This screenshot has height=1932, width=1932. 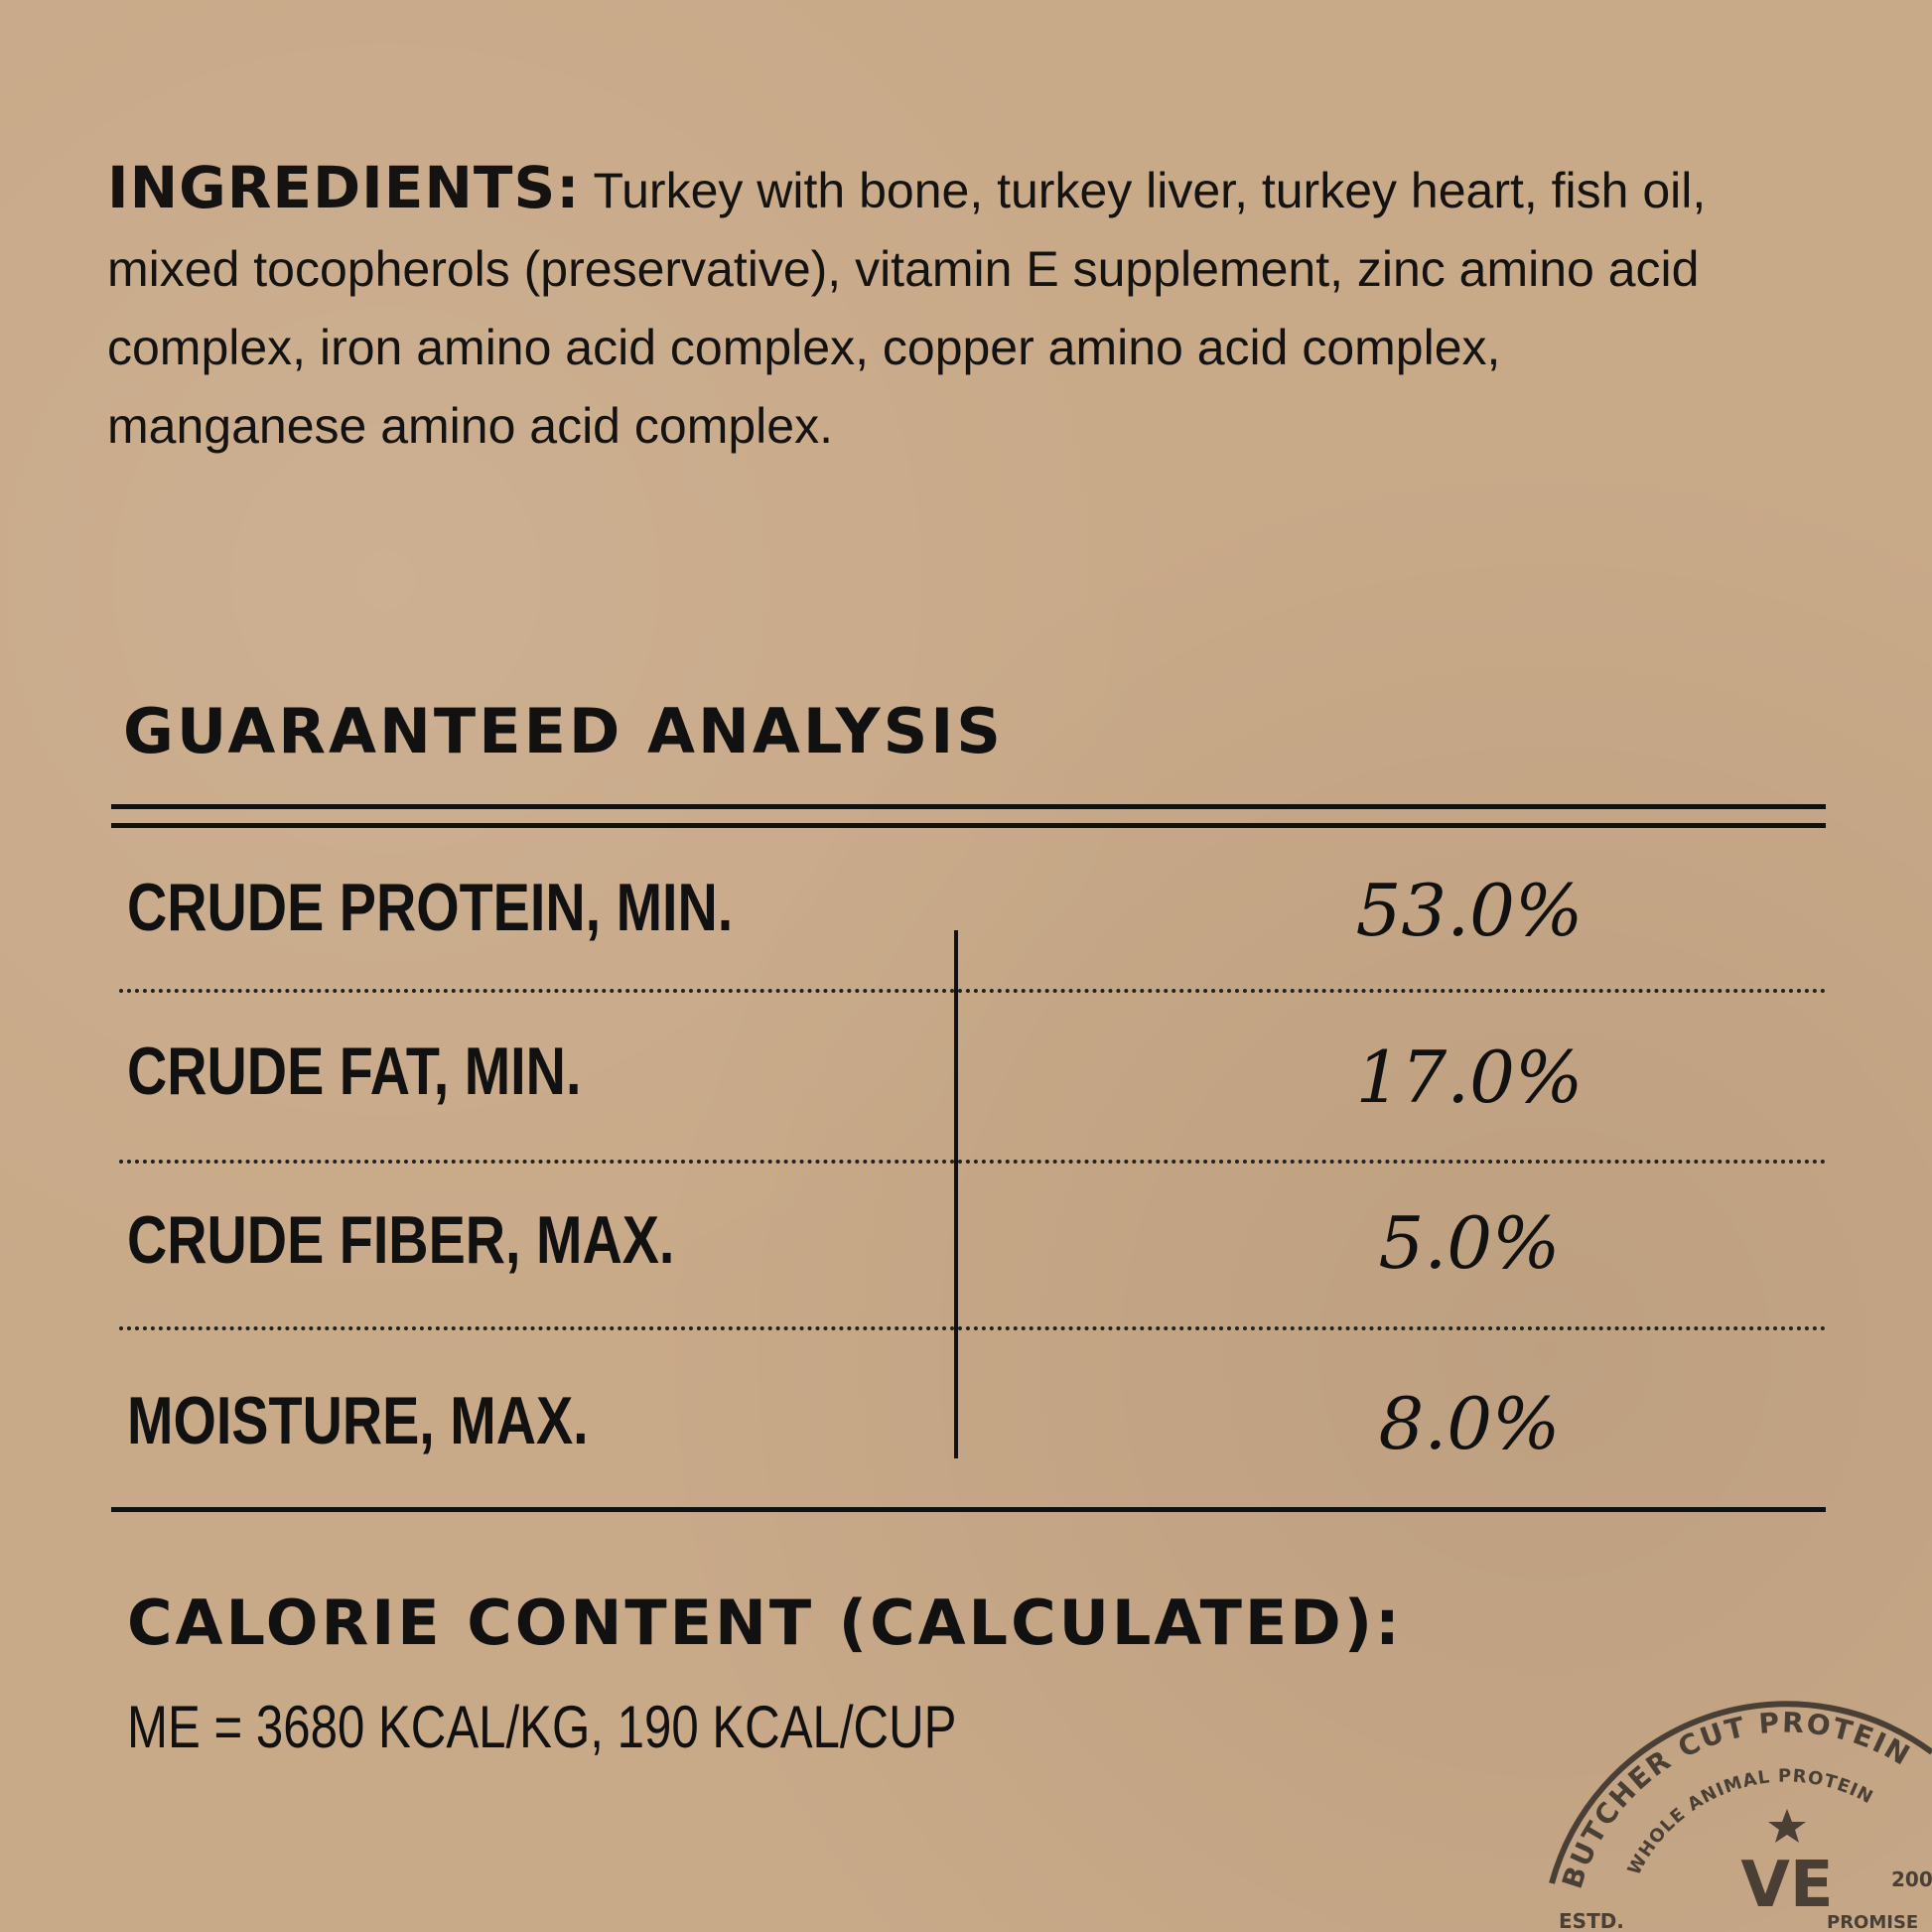 What do you see at coordinates (1470, 1077) in the screenshot?
I see `row-value-fat: 17.0%` at bounding box center [1470, 1077].